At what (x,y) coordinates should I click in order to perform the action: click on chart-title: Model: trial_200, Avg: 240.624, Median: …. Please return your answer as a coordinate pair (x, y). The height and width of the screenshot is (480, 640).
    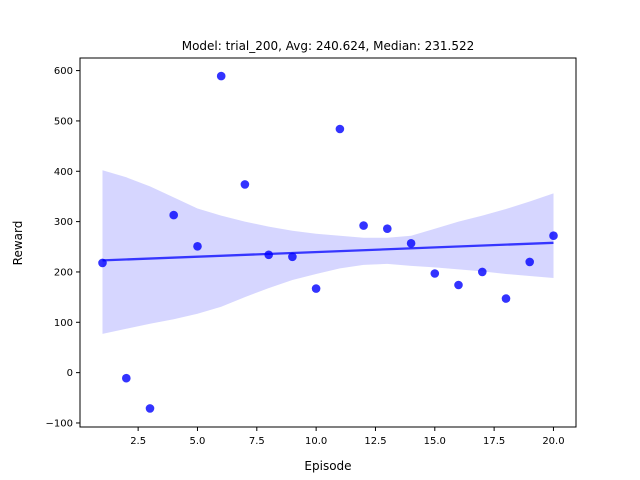
    Looking at the image, I should click on (328, 46).